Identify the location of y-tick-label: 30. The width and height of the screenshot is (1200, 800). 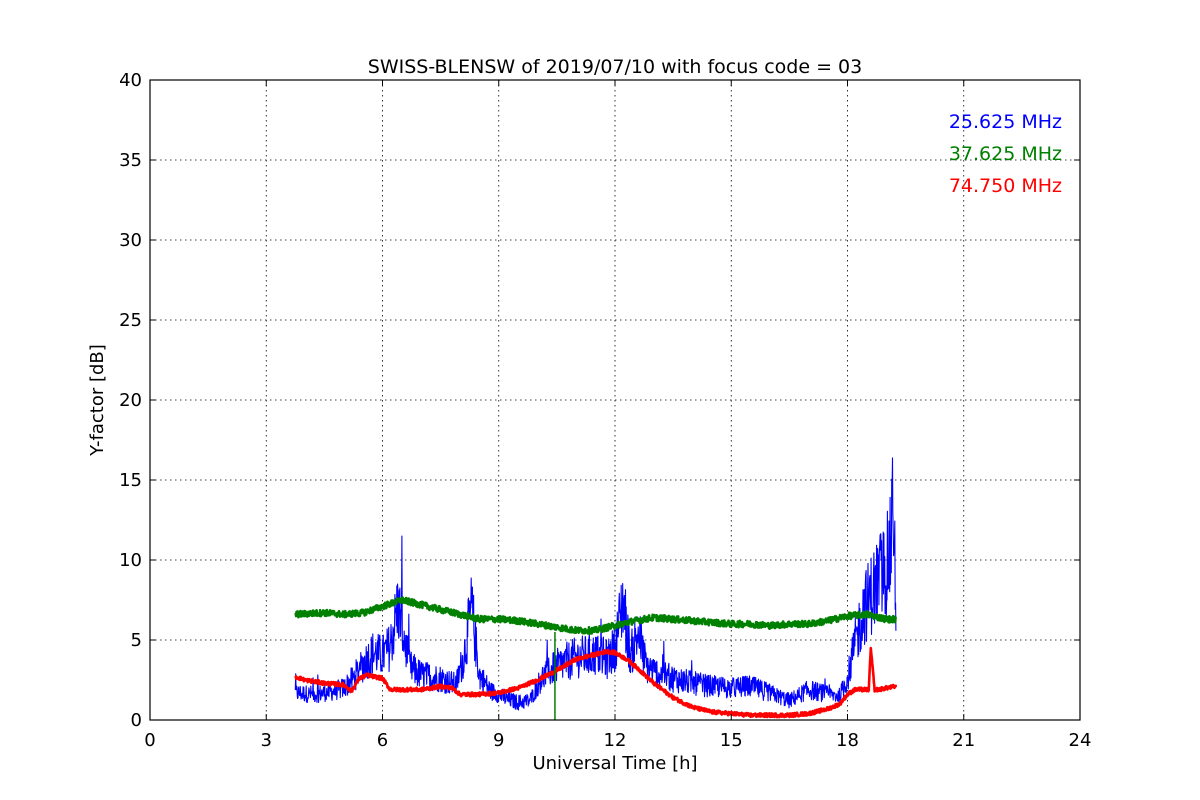
(130, 240).